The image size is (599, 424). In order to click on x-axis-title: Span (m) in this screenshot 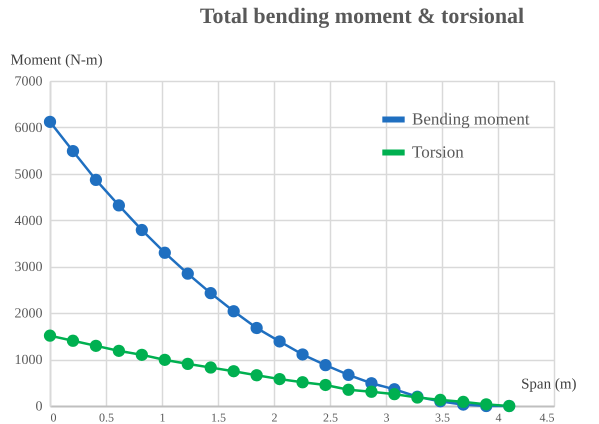, I will do `click(548, 384)`.